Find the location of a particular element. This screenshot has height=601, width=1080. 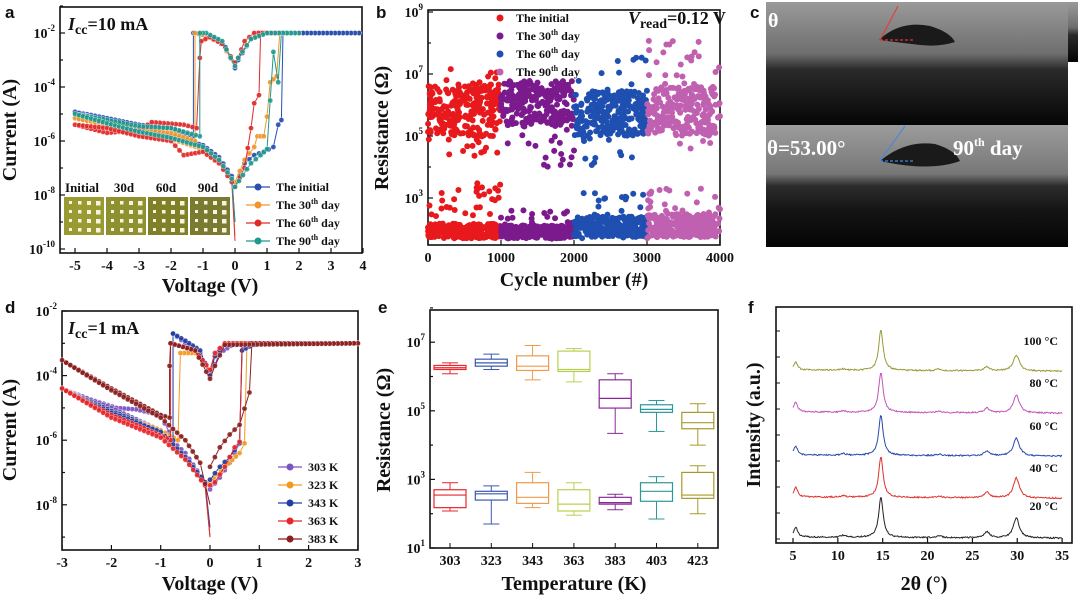

xrd-f-y-axis-title: Intensity (a.u.) is located at coordinates (754, 424).